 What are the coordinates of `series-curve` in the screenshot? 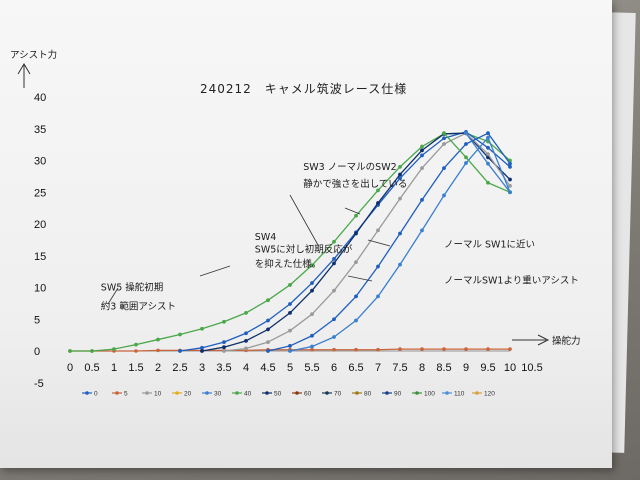 It's located at (477, 162).